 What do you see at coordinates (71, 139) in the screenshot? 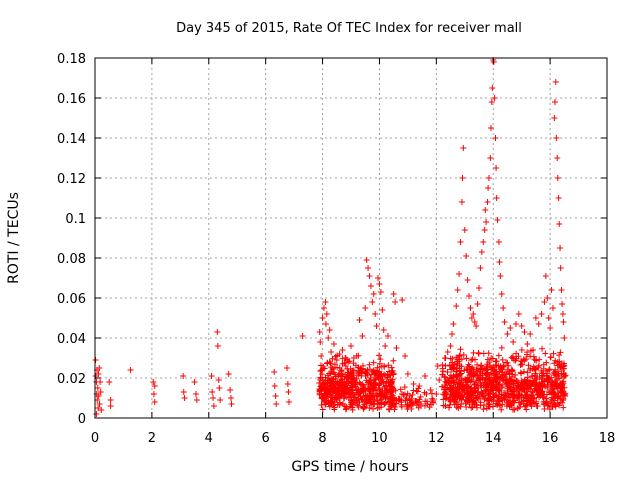
I see `y-tick-label: 0.14` at bounding box center [71, 139].